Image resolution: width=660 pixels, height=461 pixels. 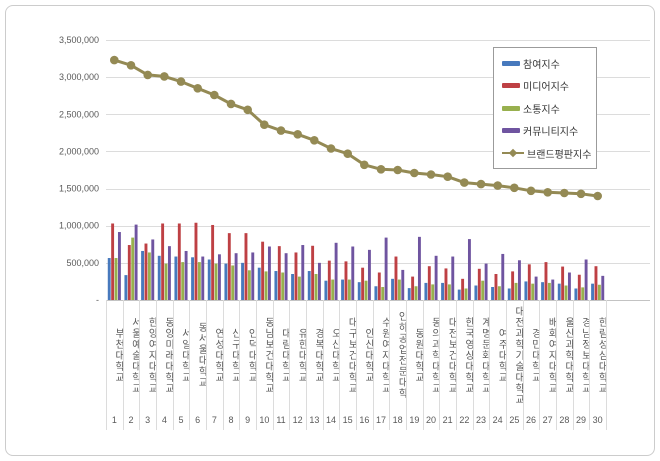 I want to click on category-name-label: 동남보건대학교, so click(x=267, y=355).